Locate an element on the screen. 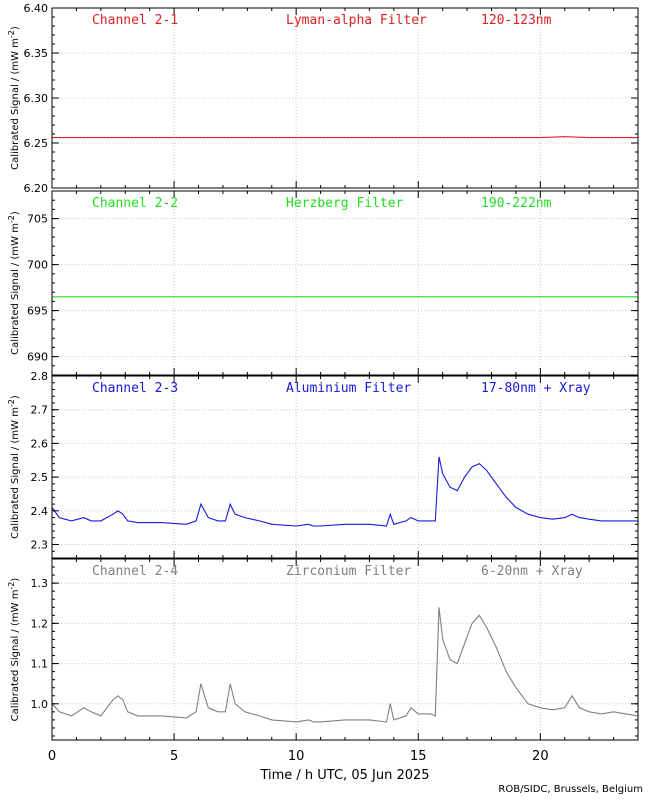  y-tick-label: 1.0 is located at coordinates (40, 704).